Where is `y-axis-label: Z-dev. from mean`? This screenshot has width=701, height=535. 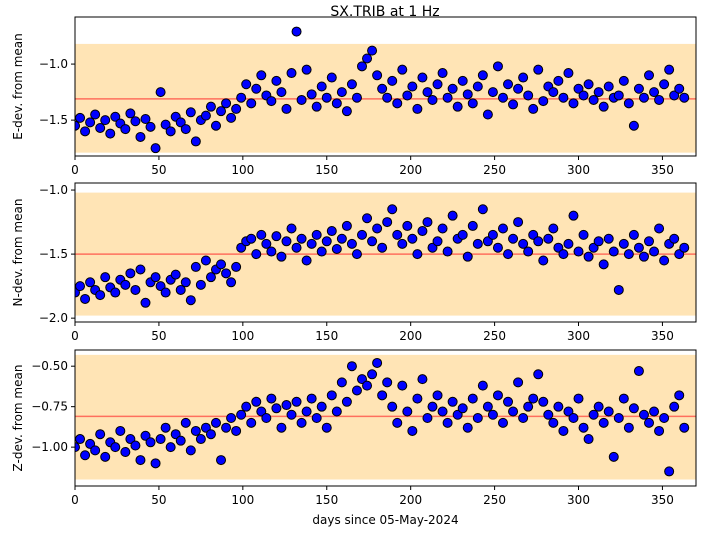
y-axis-label: Z-dev. from mean is located at coordinates (18, 418).